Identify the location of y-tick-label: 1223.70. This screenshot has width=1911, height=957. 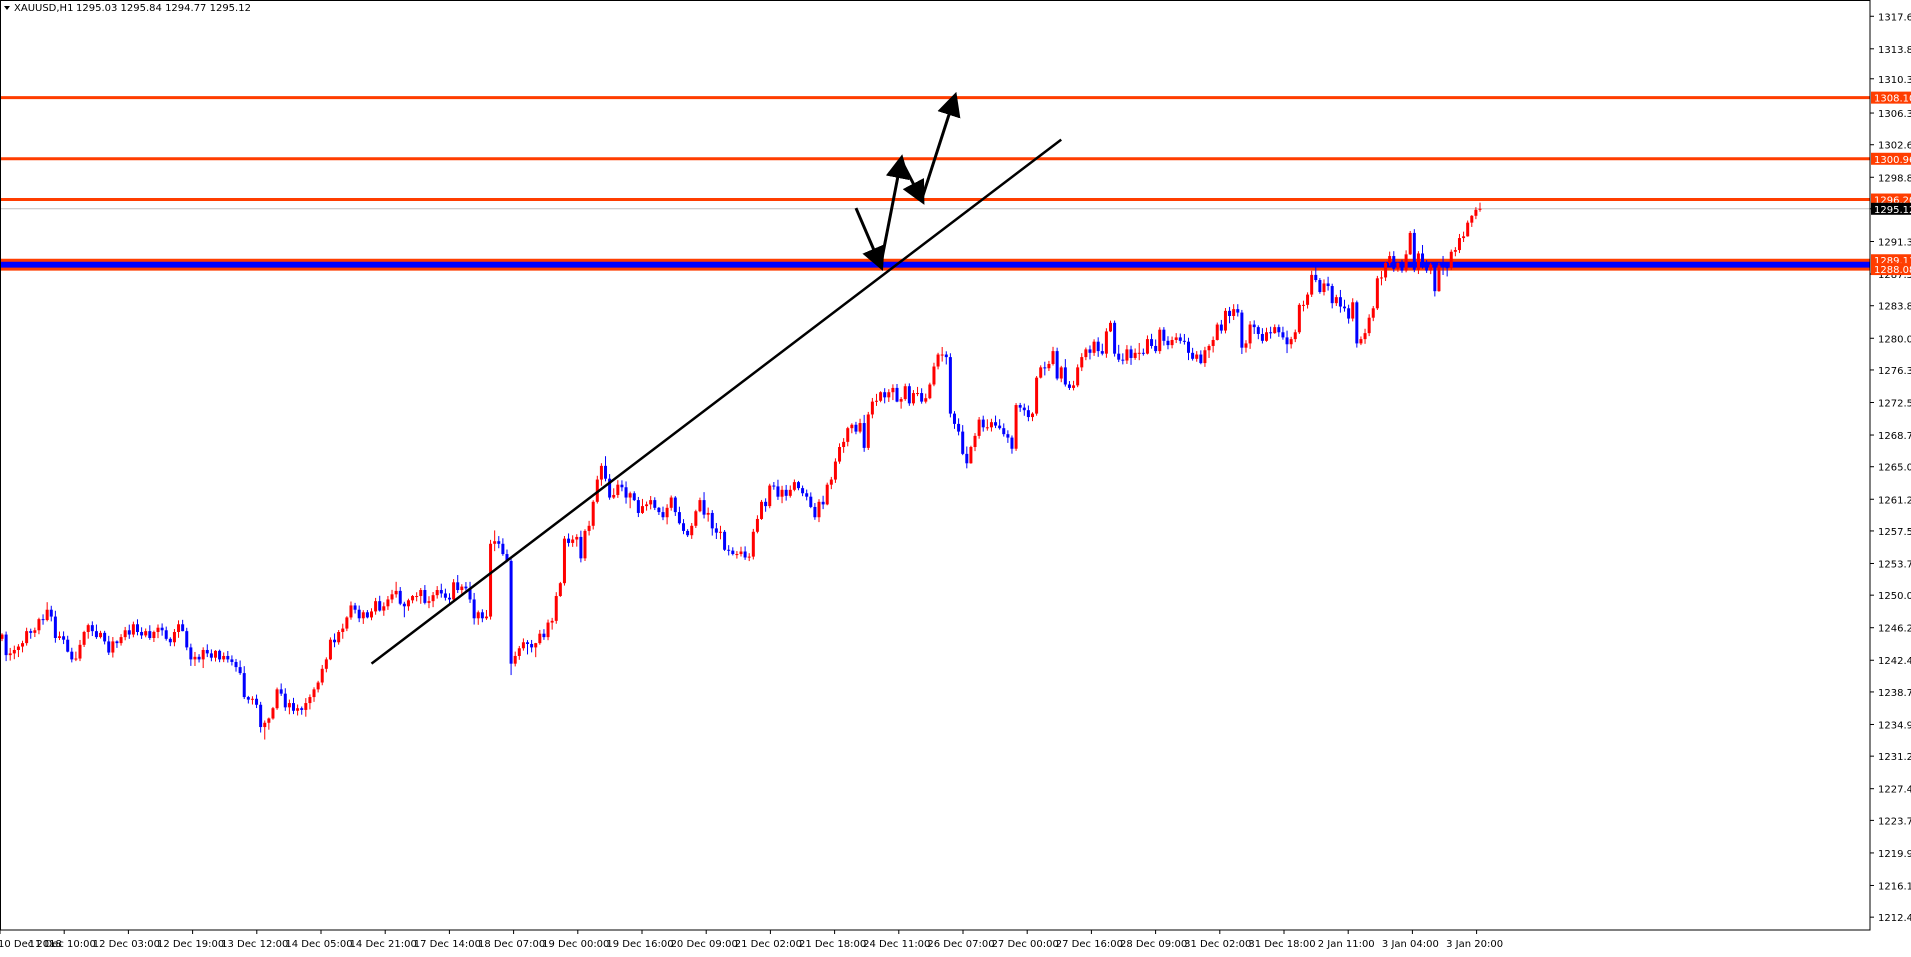
(1894, 821).